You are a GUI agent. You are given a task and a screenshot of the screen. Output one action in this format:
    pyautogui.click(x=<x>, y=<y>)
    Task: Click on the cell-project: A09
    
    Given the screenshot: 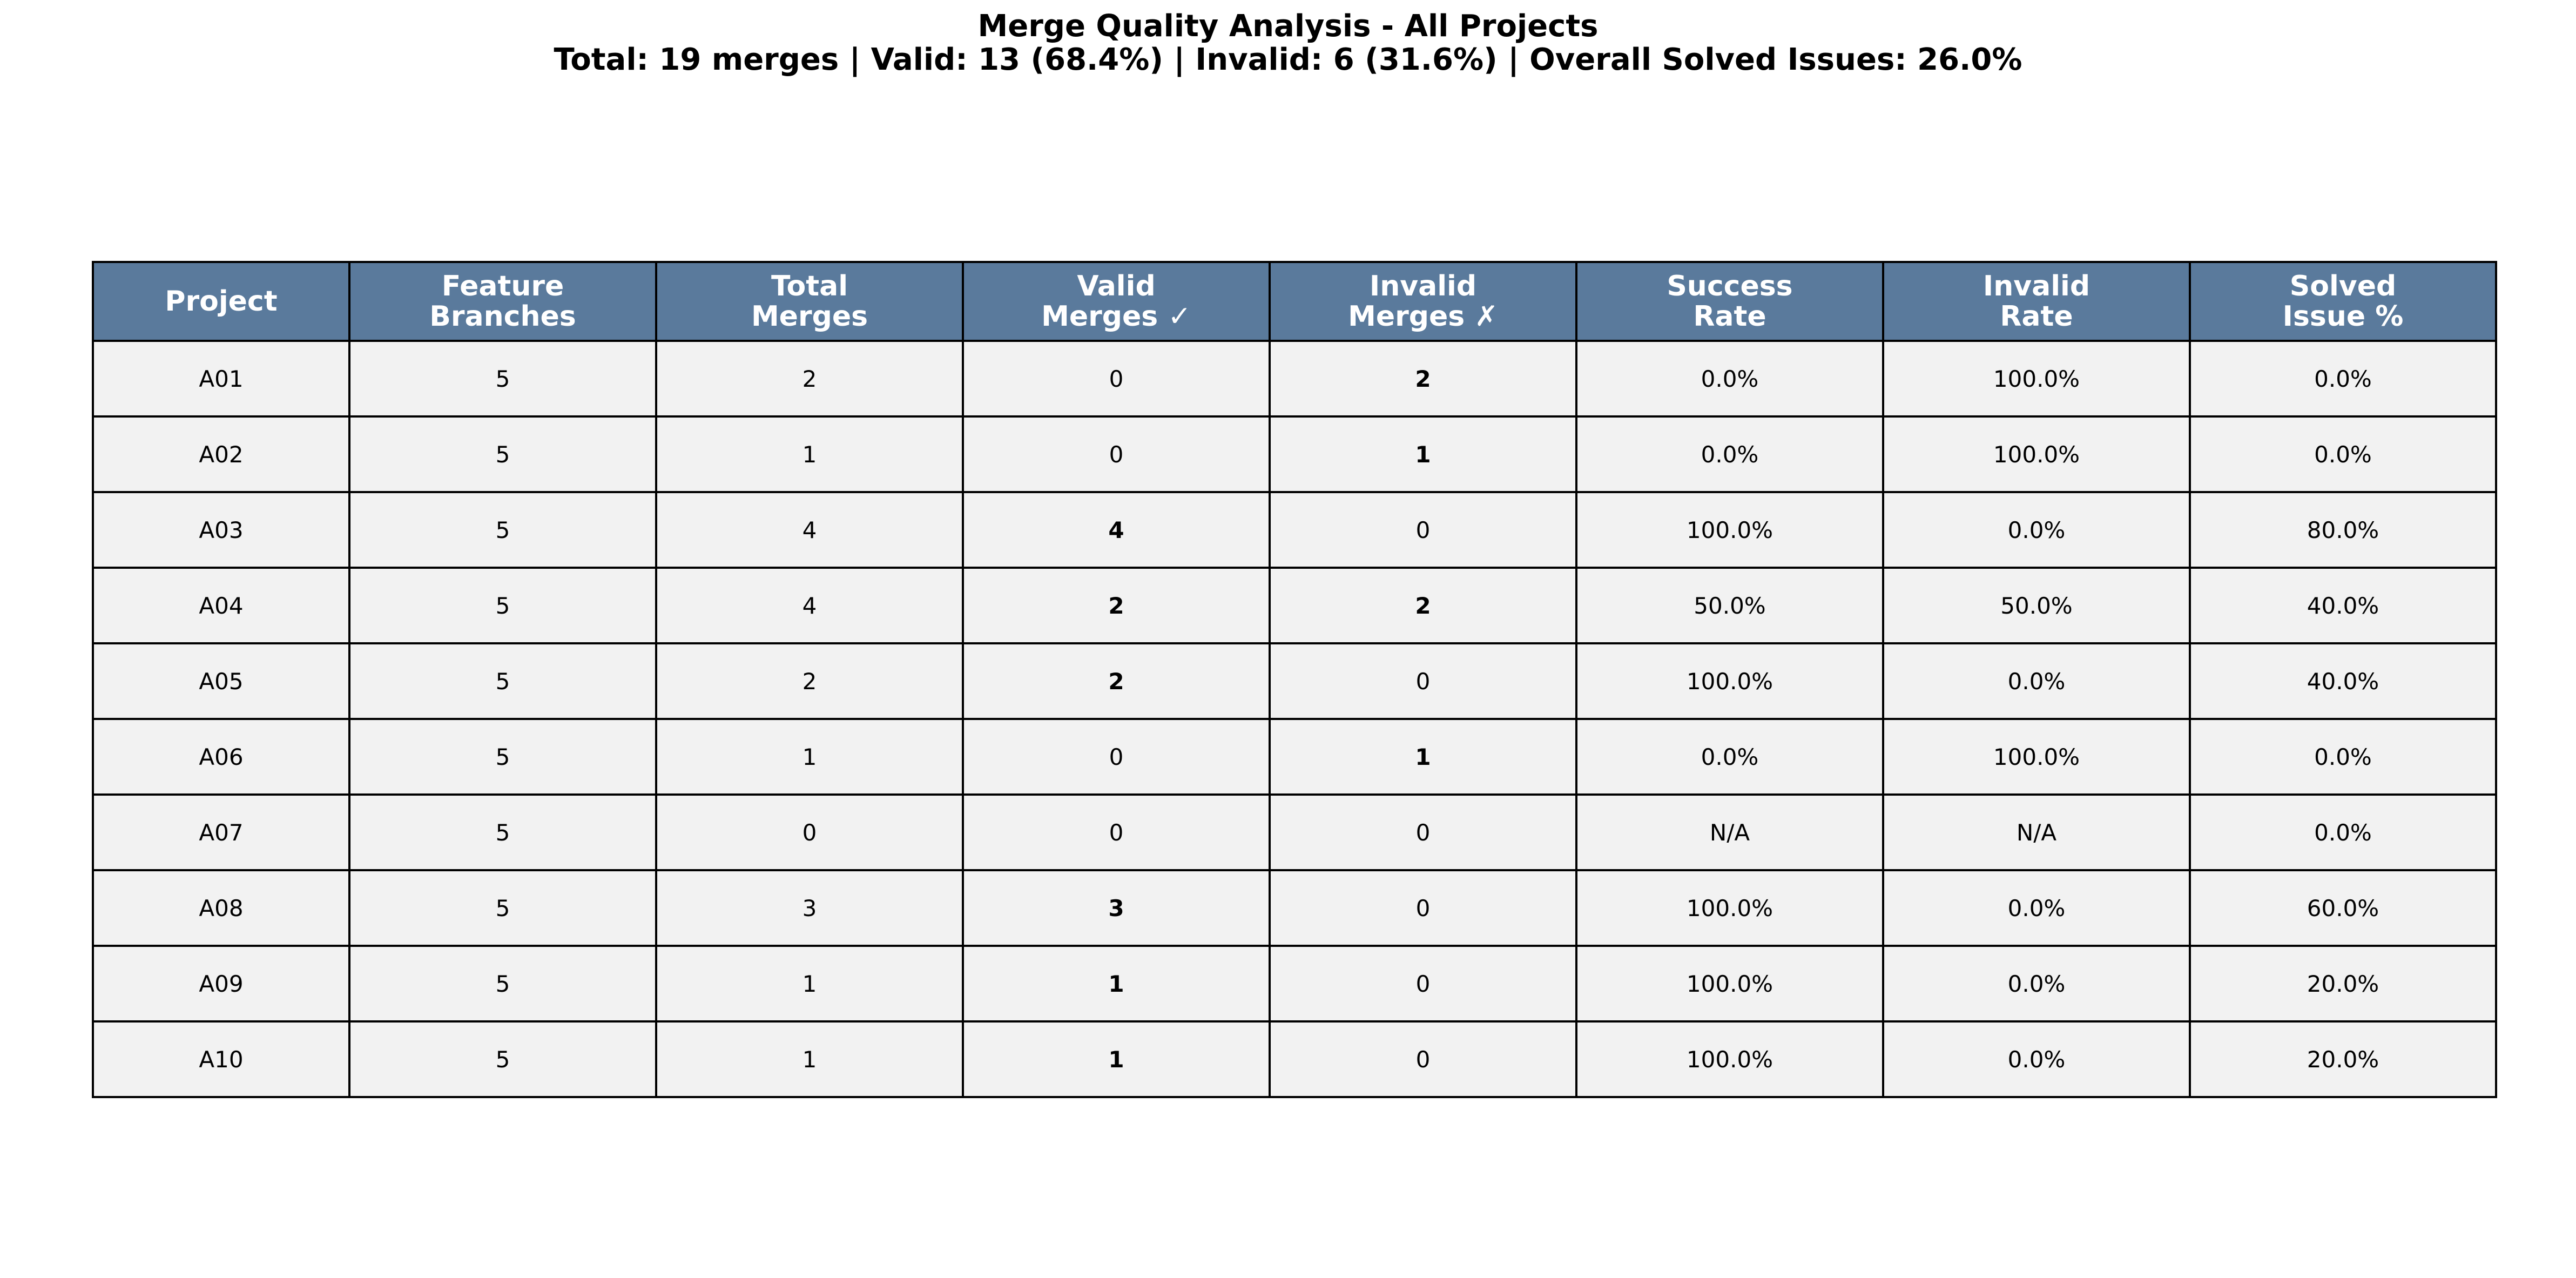 What is the action you would take?
    pyautogui.click(x=221, y=984)
    